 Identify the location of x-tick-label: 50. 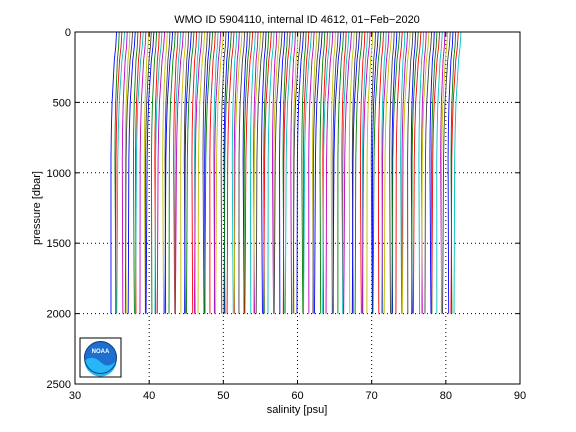
(223, 396).